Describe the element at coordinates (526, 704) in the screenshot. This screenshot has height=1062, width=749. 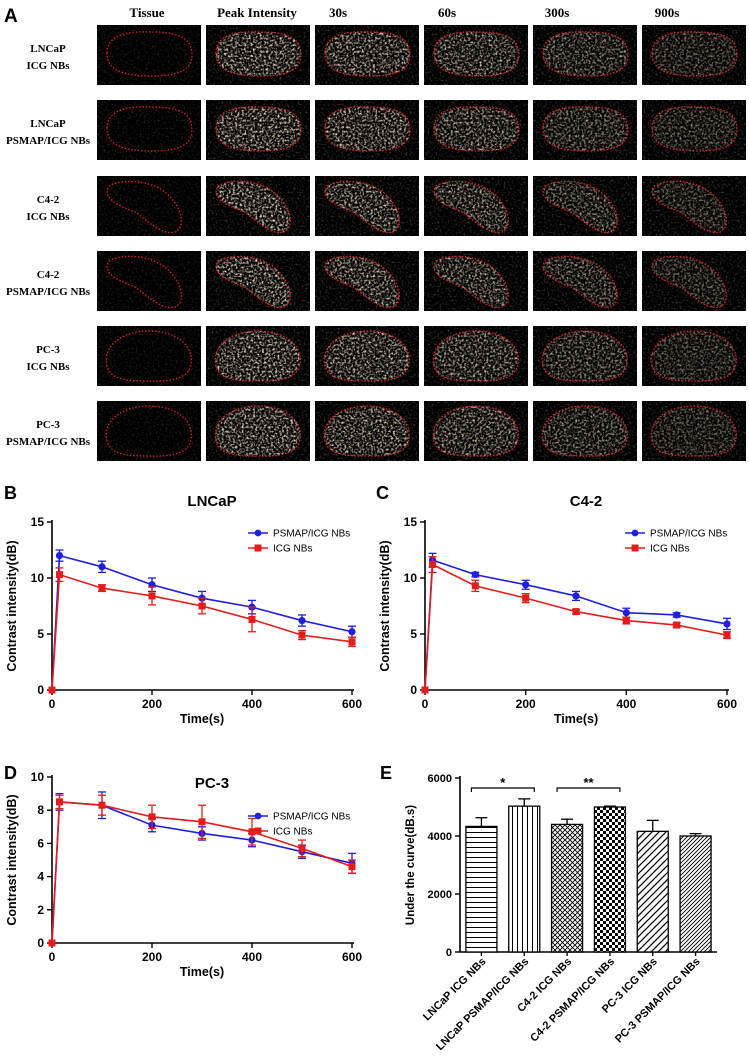
I see `x-tick-label: 200` at that location.